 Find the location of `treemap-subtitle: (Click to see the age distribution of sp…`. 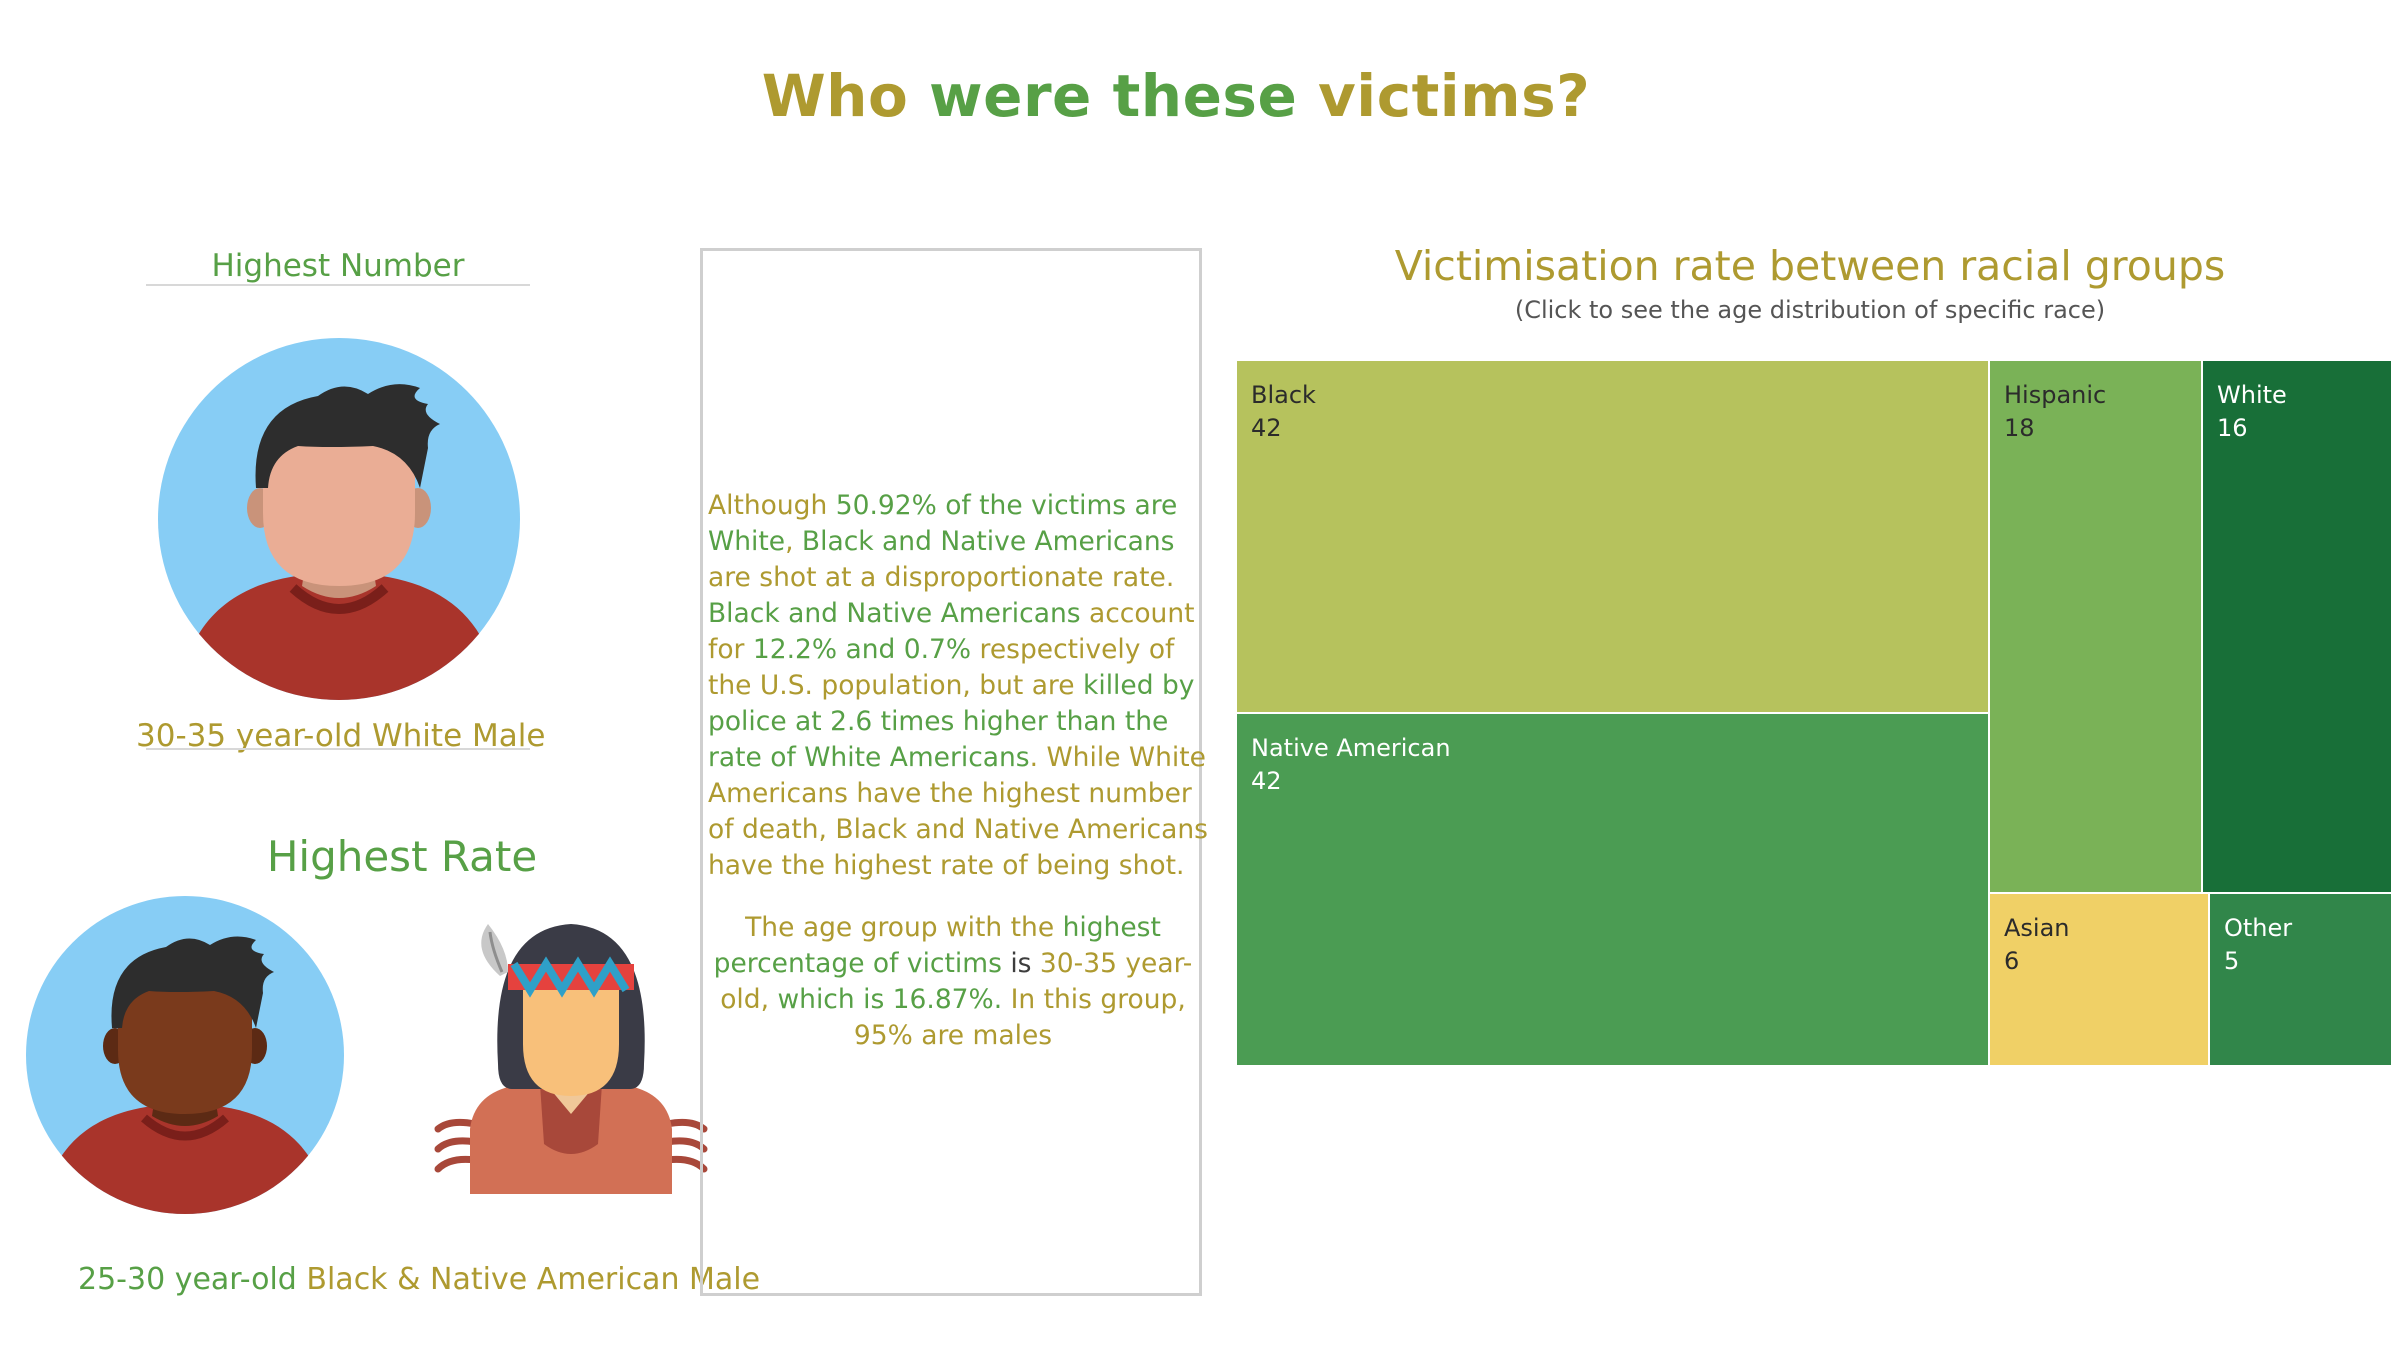

treemap-subtitle: (Click to see the age distribution of sp… is located at coordinates (1810, 310).